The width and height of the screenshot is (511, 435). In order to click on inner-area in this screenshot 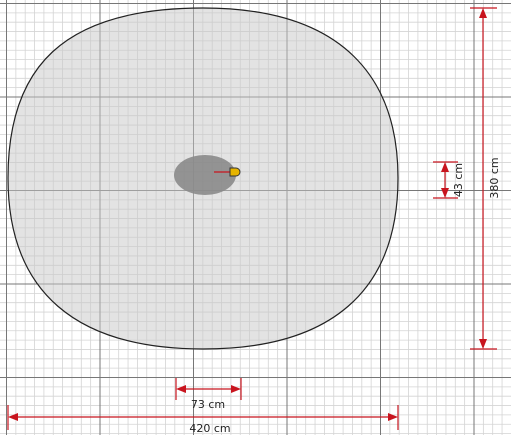, I will do `click(205, 175)`.